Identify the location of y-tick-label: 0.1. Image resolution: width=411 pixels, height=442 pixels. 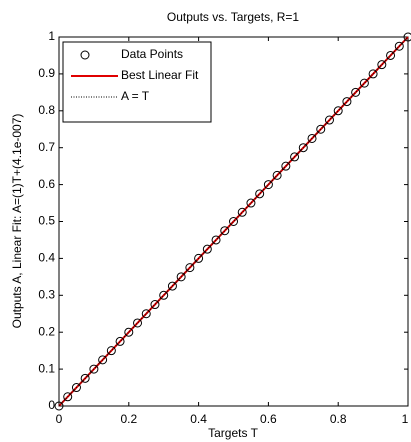
(46, 368).